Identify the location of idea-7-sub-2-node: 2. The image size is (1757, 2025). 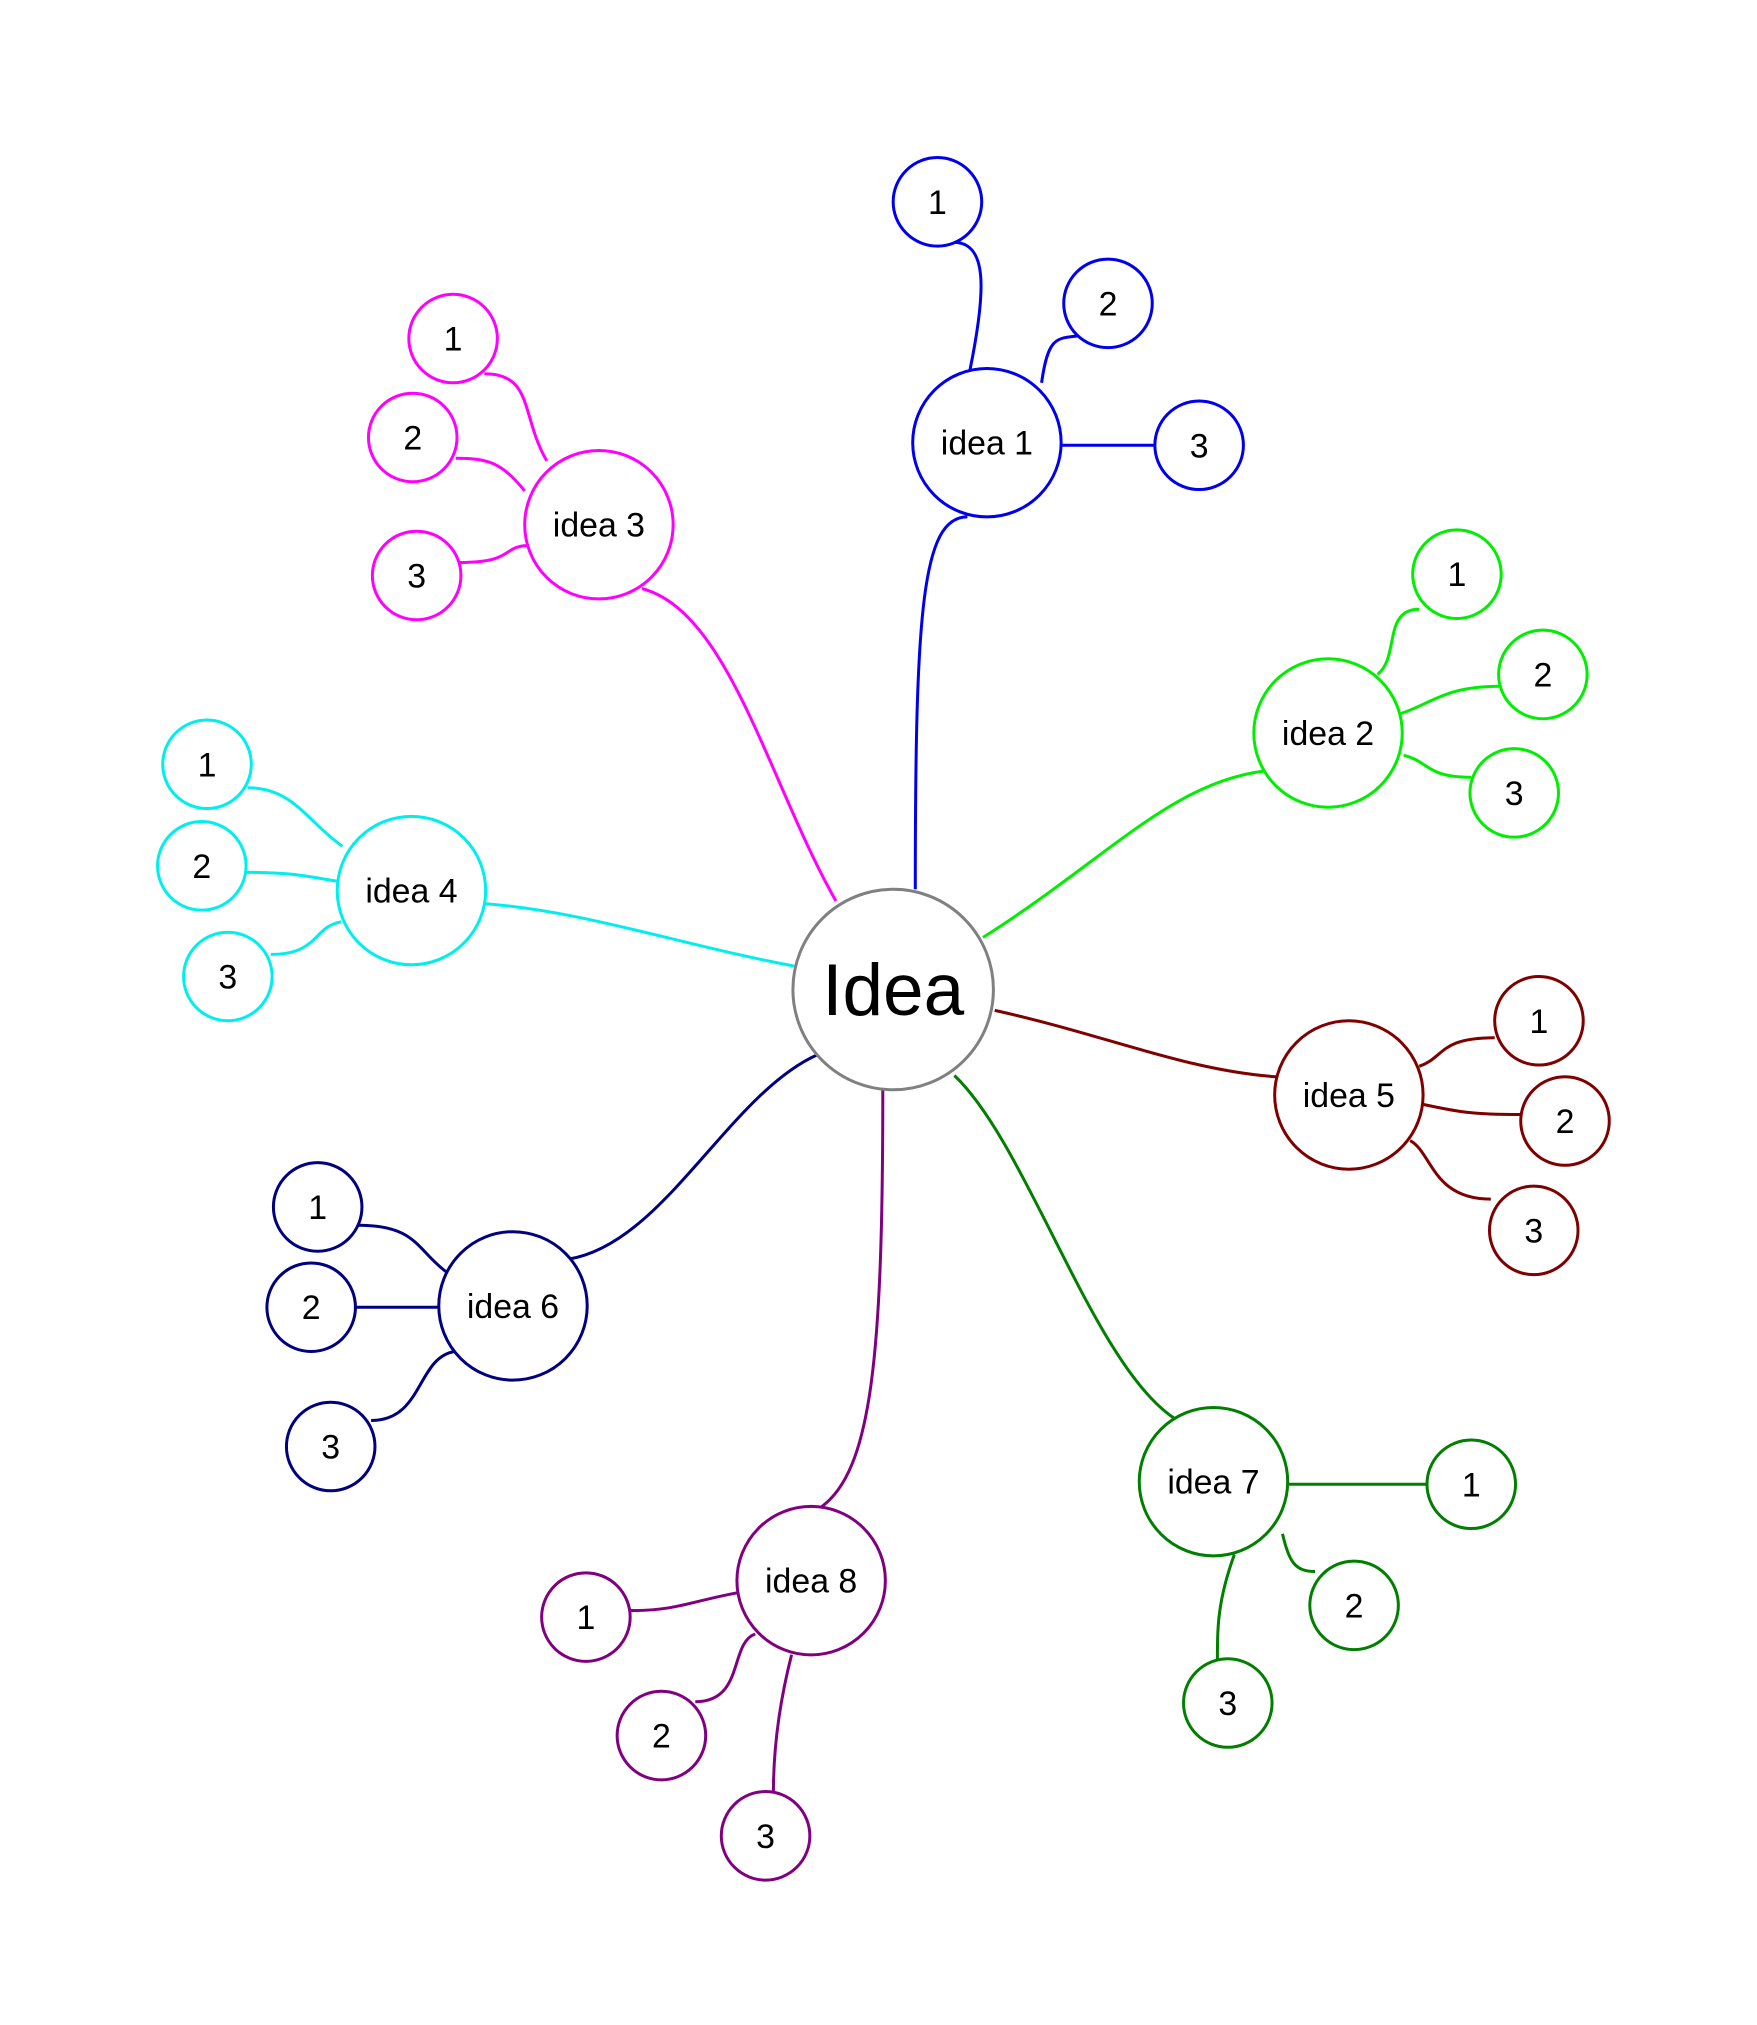
(1354, 1605).